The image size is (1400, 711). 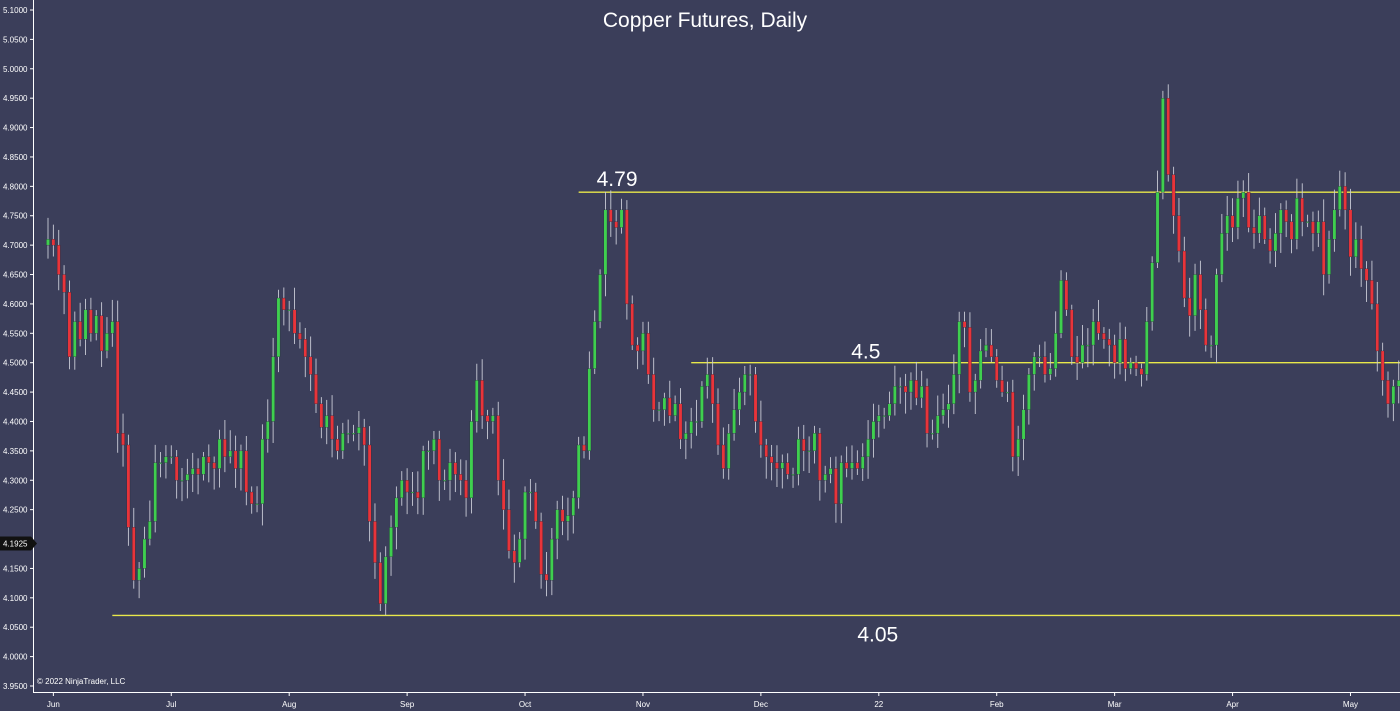 I want to click on price-tick-label: 4.3500, so click(x=15, y=451).